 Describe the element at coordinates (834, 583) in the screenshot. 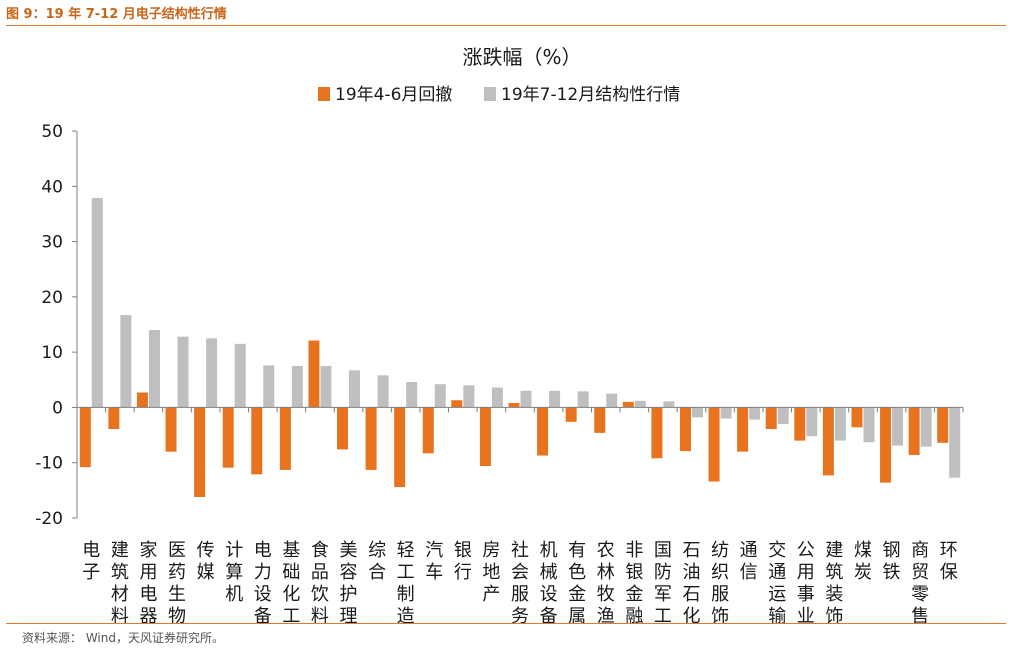

I see `category-label: 建筑装饰` at that location.